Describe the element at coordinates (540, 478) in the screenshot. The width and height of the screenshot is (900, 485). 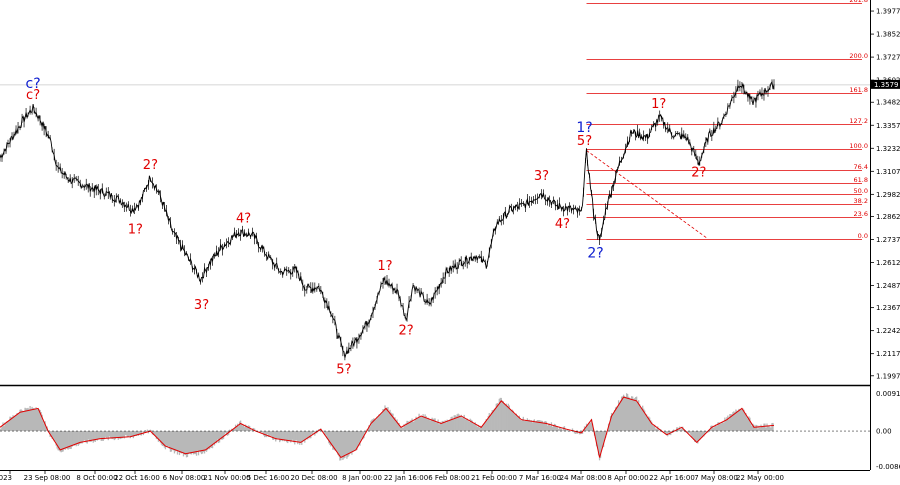
I see `time-tick-label: 7 Mar 16:00` at that location.